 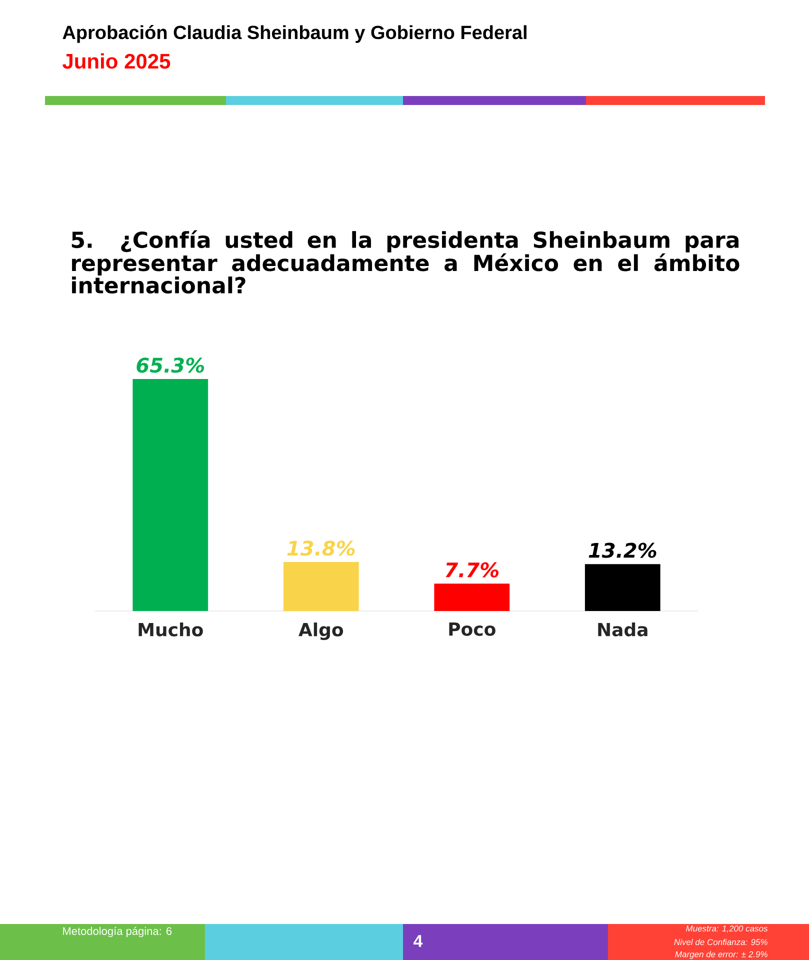 What do you see at coordinates (472, 570) in the screenshot?
I see `data-label: 7.7%` at bounding box center [472, 570].